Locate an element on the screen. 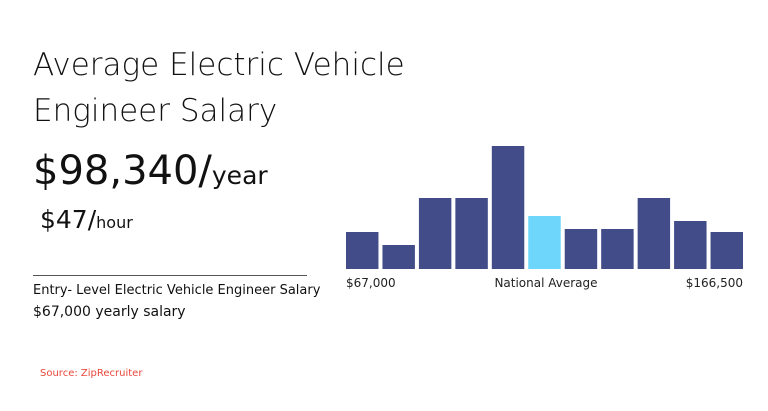 This screenshot has height=411, width=768. bar-national-average is located at coordinates (544, 242).